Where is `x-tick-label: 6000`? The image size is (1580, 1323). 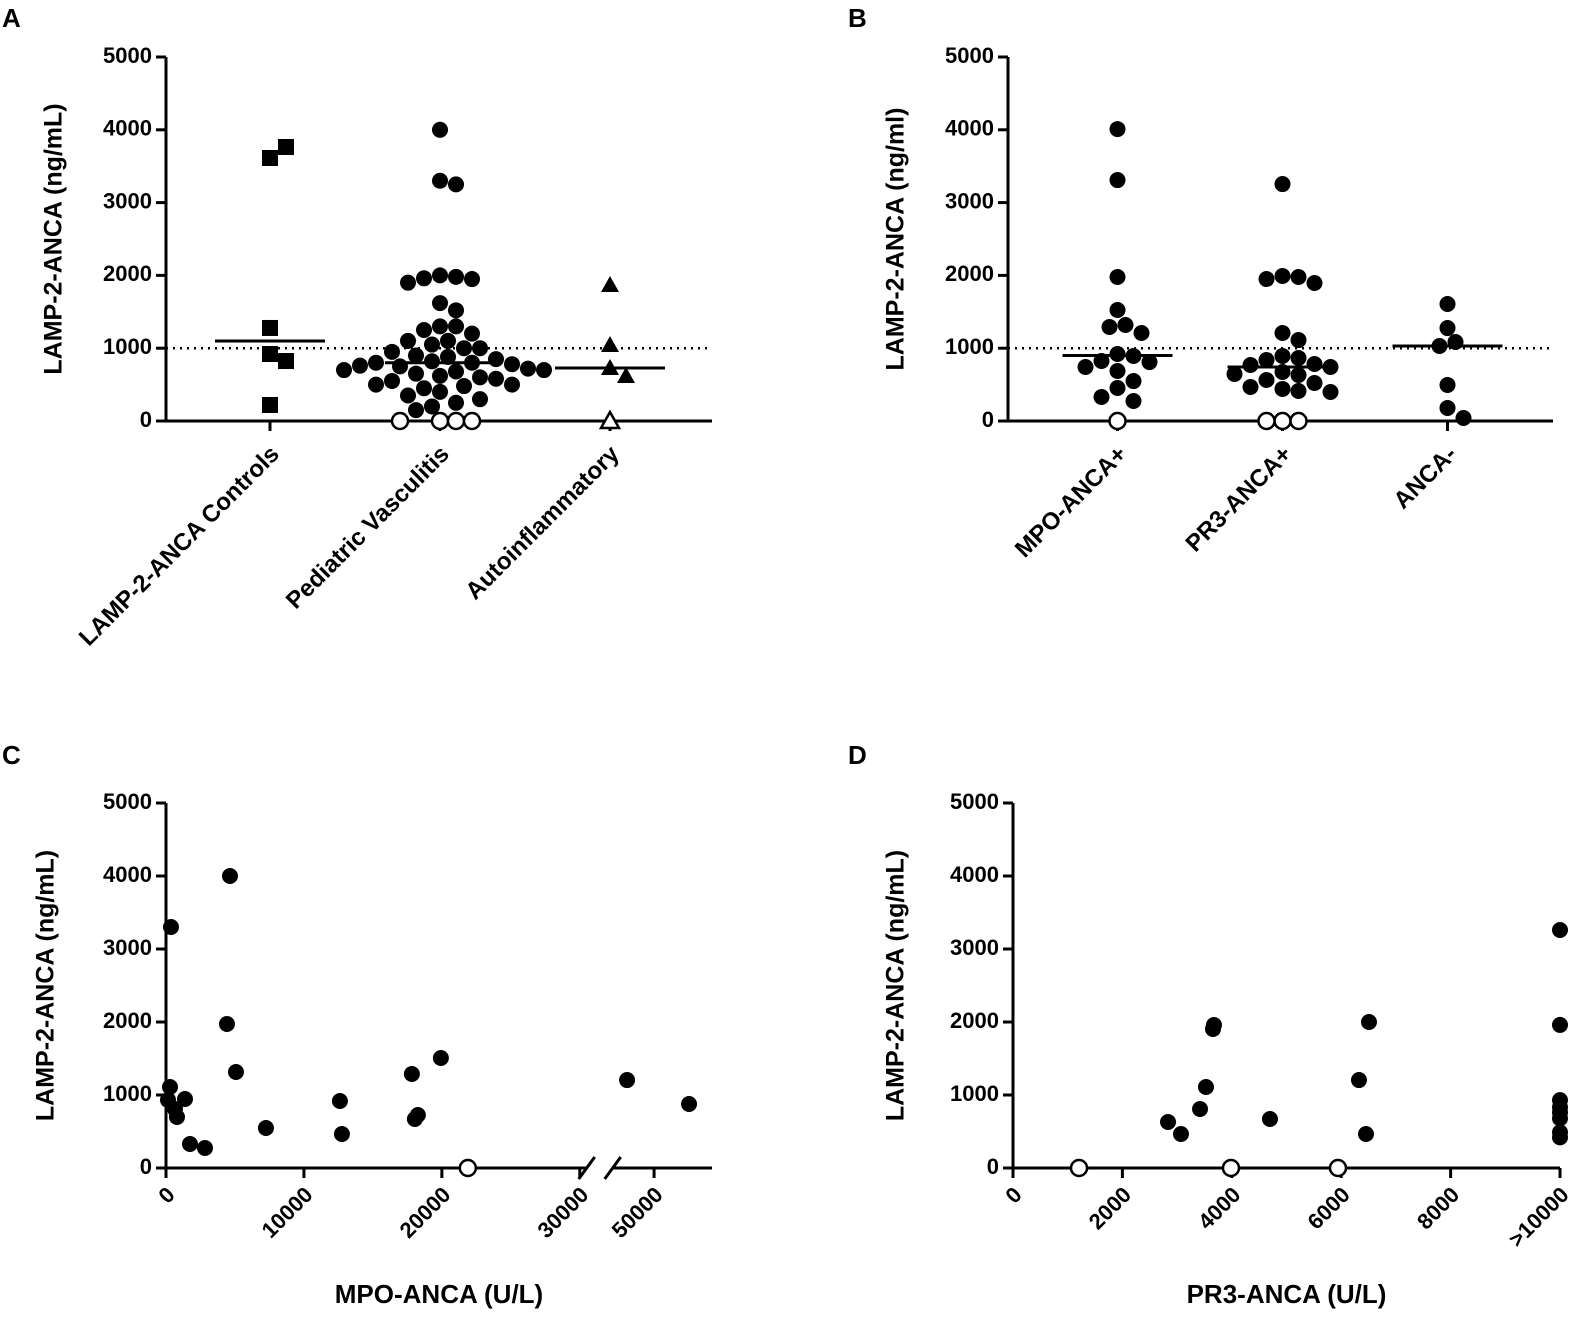 x-tick-label: 6000 is located at coordinates (1329, 1208).